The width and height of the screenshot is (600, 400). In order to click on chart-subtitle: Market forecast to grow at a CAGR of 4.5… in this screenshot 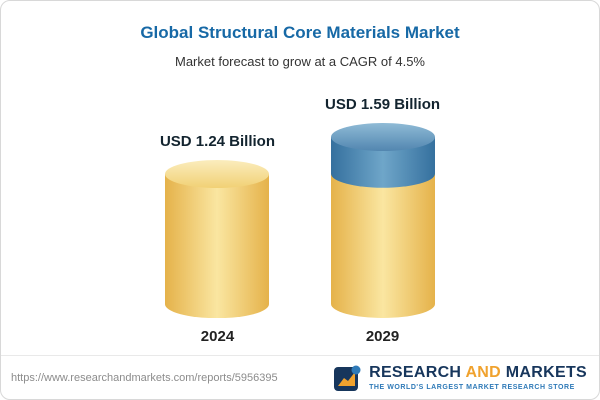, I will do `click(300, 61)`.